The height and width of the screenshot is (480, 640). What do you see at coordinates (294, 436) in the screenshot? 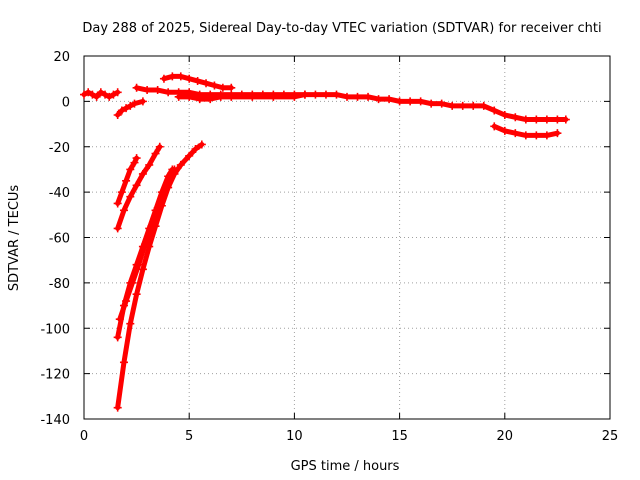
I see `x-tick-label: 10` at bounding box center [294, 436].